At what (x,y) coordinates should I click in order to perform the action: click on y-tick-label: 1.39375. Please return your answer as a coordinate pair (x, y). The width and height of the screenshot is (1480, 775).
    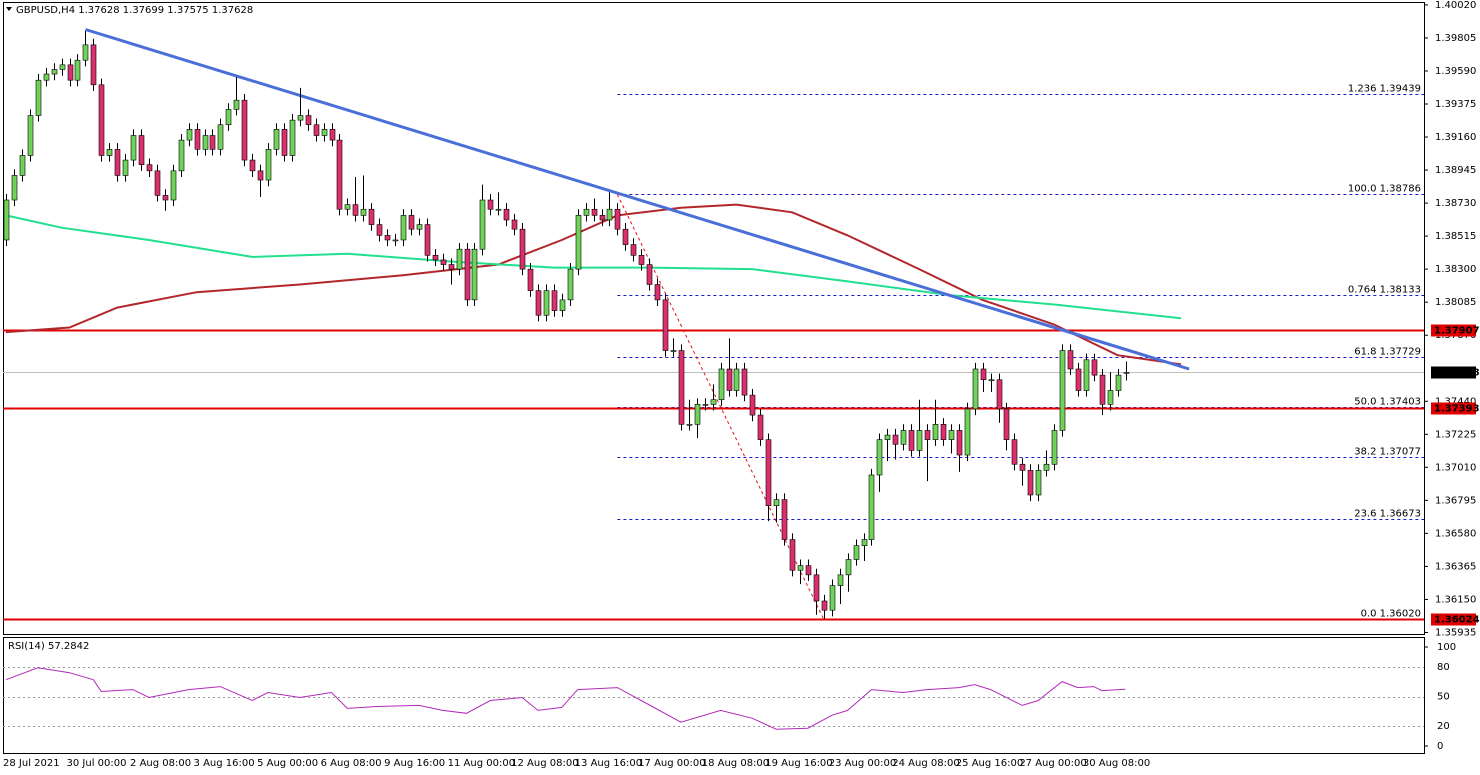
    Looking at the image, I should click on (1455, 104).